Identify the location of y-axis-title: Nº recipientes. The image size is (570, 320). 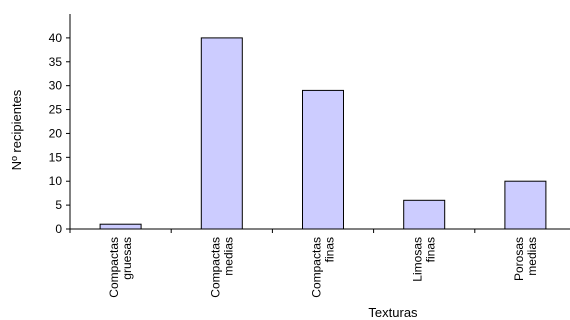
(16, 129).